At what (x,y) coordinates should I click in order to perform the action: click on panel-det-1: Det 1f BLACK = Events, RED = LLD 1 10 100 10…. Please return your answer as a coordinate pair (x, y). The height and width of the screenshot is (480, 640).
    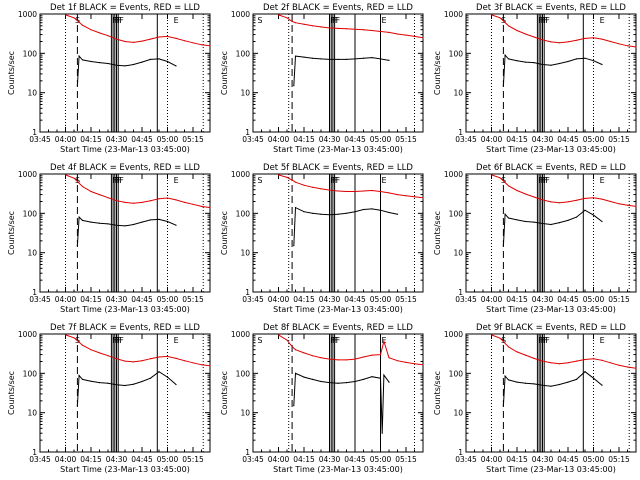
    Looking at the image, I should click on (109, 78).